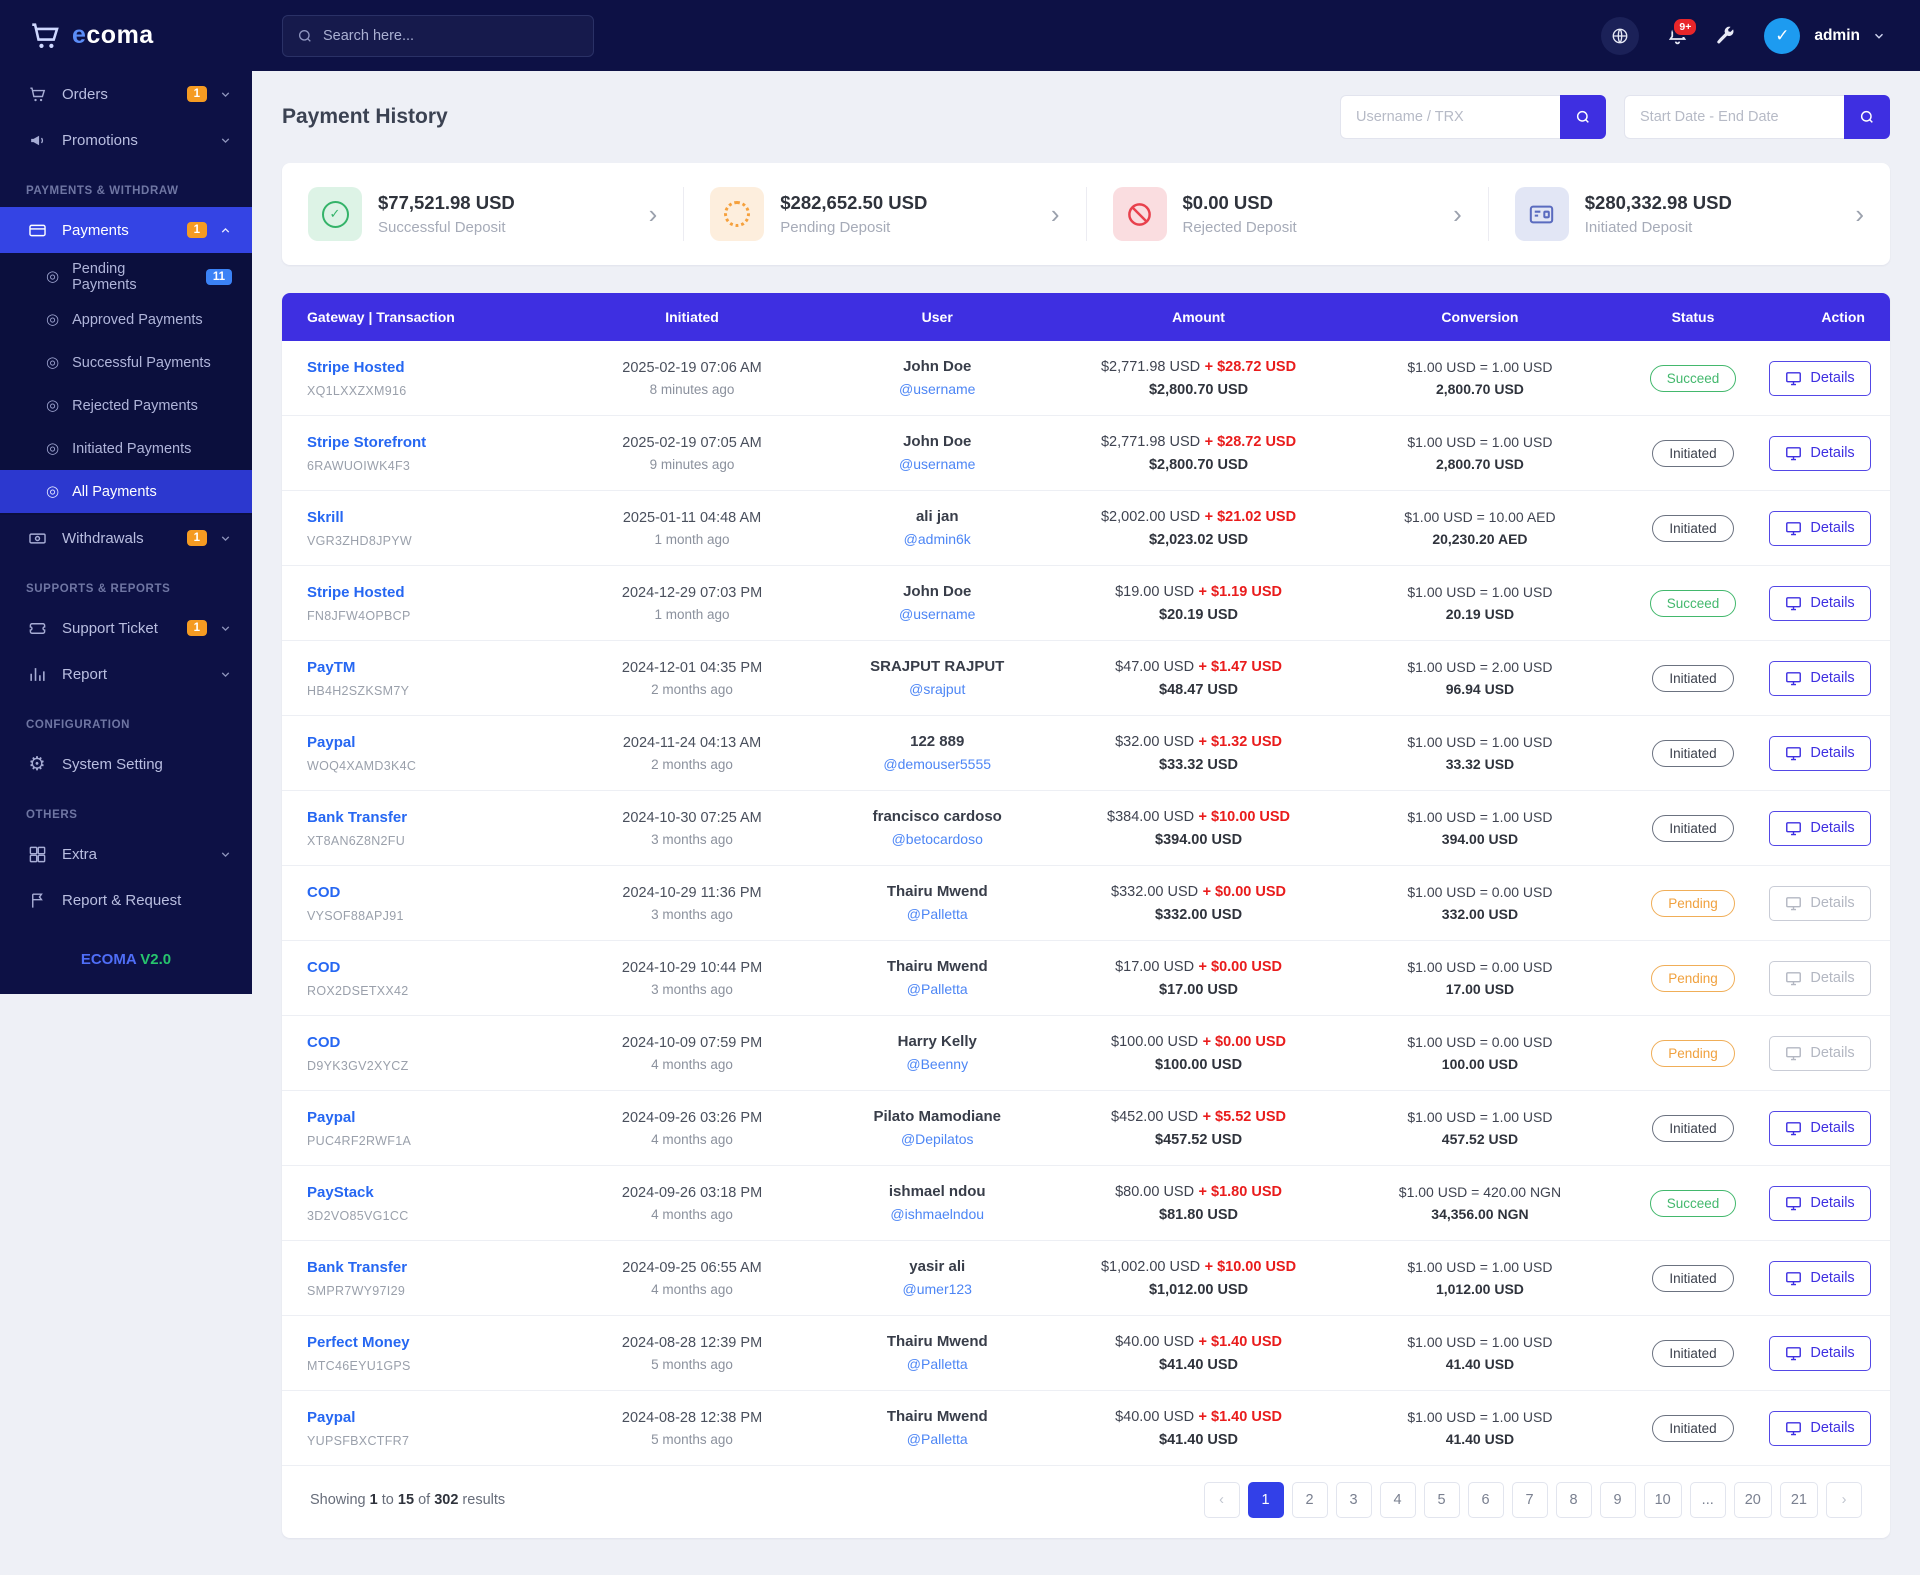 The height and width of the screenshot is (1575, 1920). What do you see at coordinates (692, 689) in the screenshot?
I see `initiated-ago: 2 months ago` at bounding box center [692, 689].